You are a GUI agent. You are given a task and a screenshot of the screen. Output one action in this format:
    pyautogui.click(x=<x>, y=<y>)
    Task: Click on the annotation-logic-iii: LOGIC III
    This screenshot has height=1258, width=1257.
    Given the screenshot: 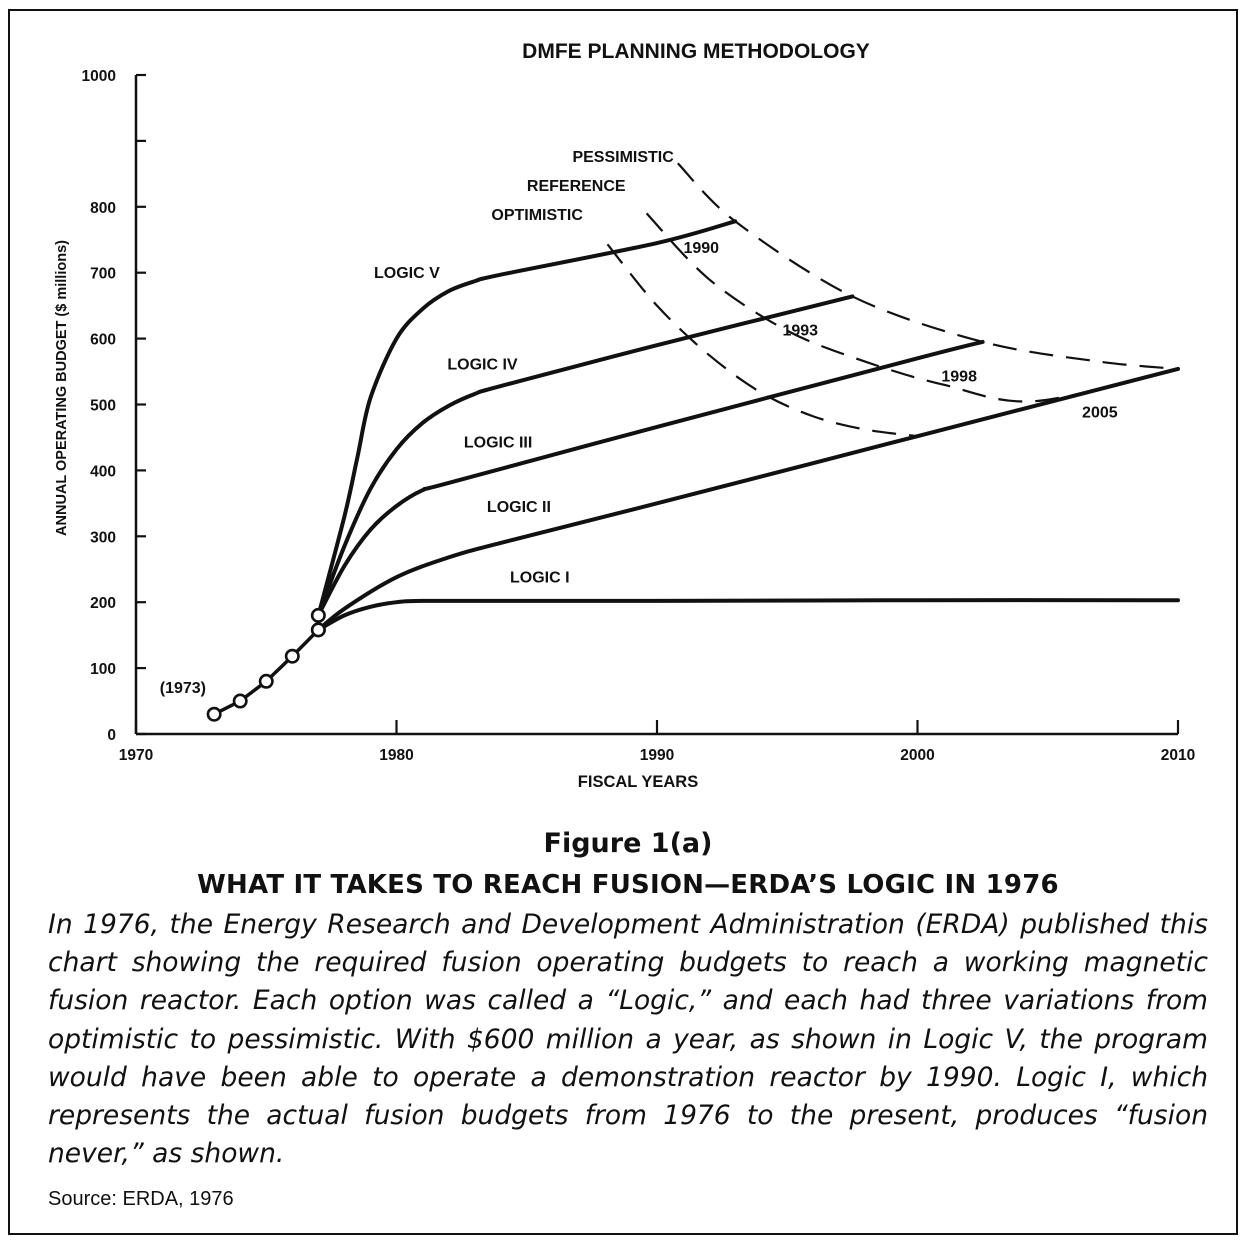 What is the action you would take?
    pyautogui.click(x=498, y=442)
    